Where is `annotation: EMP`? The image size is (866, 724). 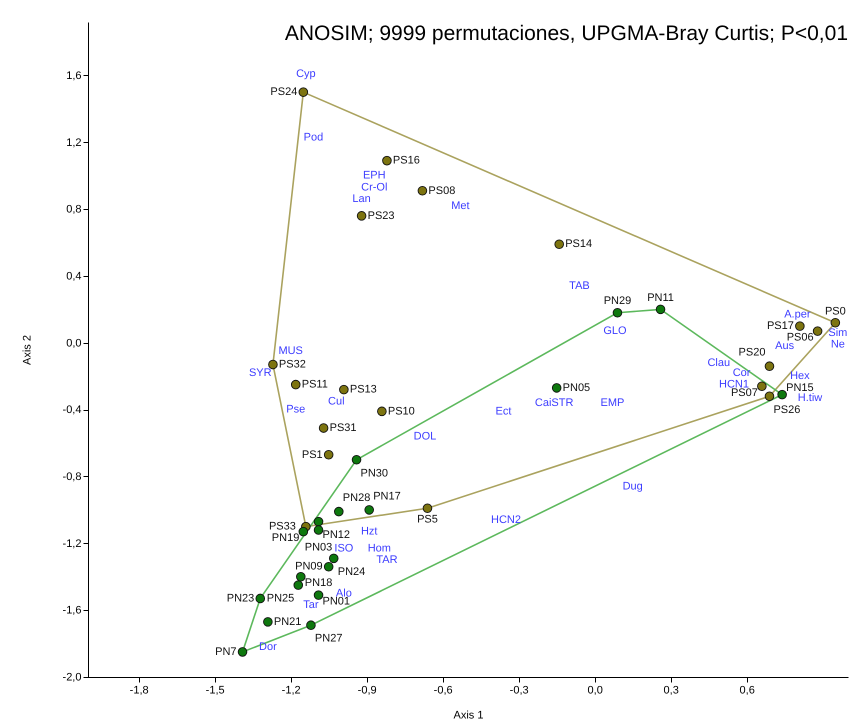 annotation: EMP is located at coordinates (612, 402).